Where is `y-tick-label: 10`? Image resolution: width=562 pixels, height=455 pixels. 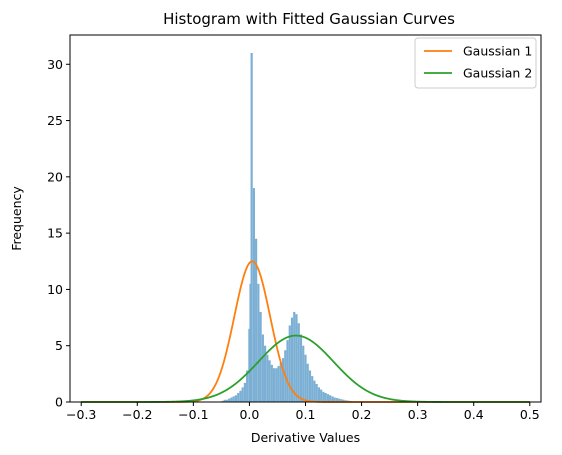
y-tick-label: 10 is located at coordinates (55, 289).